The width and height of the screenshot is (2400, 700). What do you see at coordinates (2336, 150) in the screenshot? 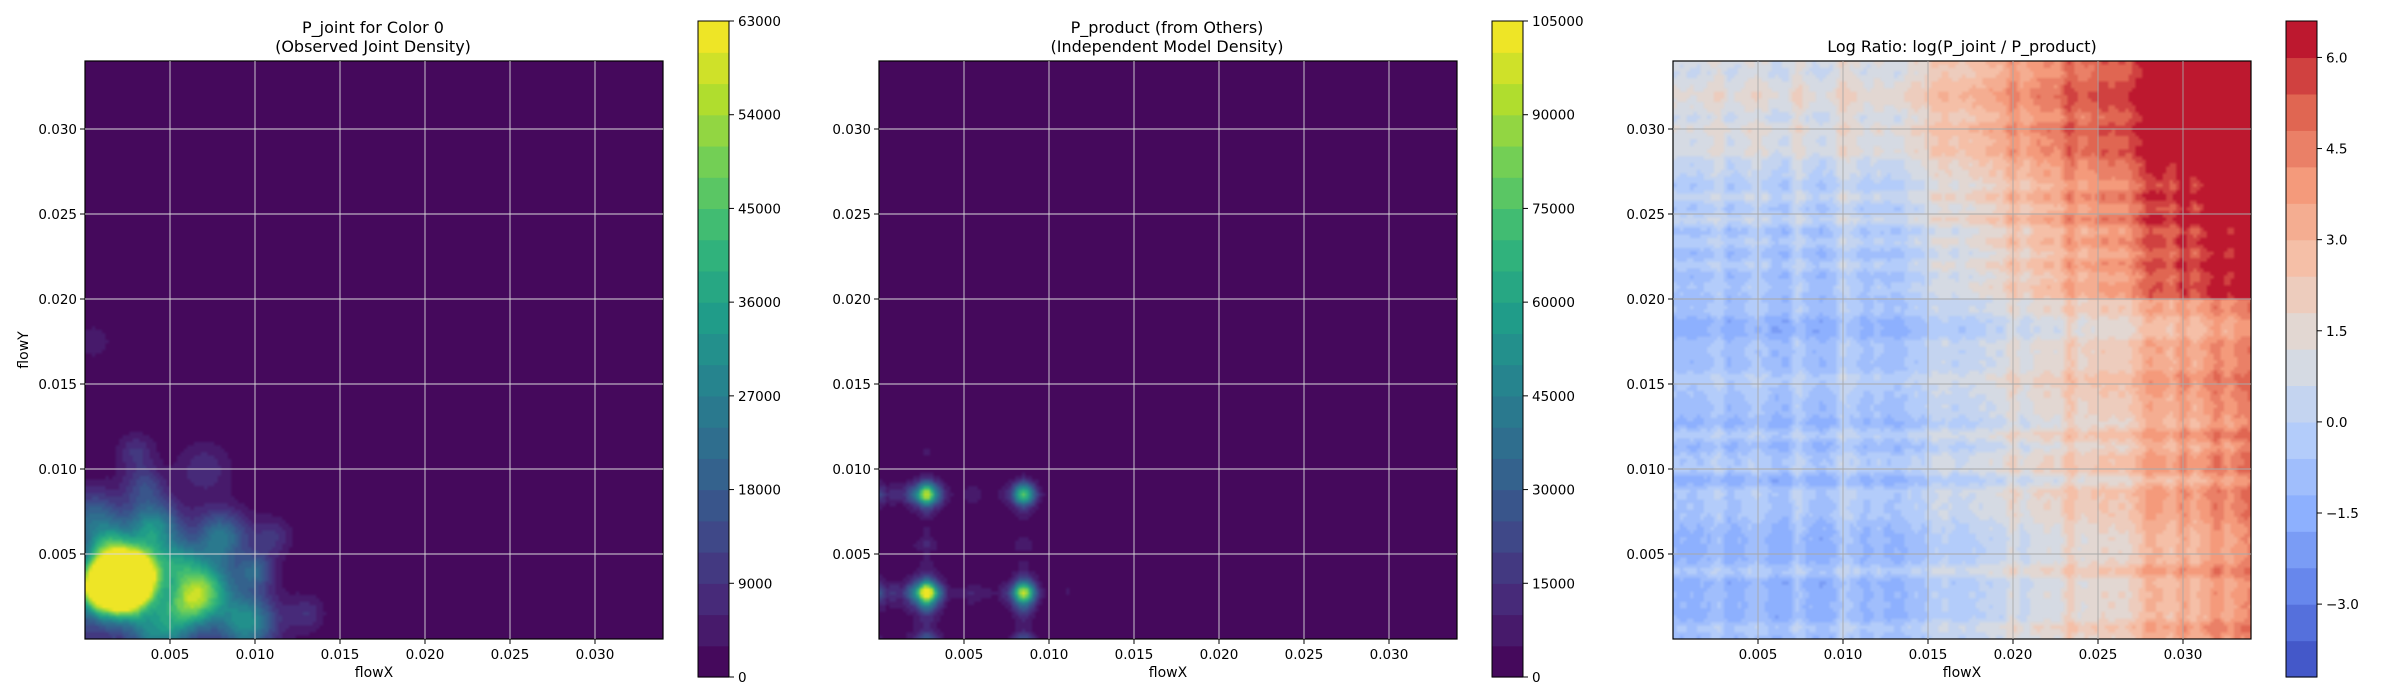
I see `colorbar-tick-label: 4.5` at bounding box center [2336, 150].